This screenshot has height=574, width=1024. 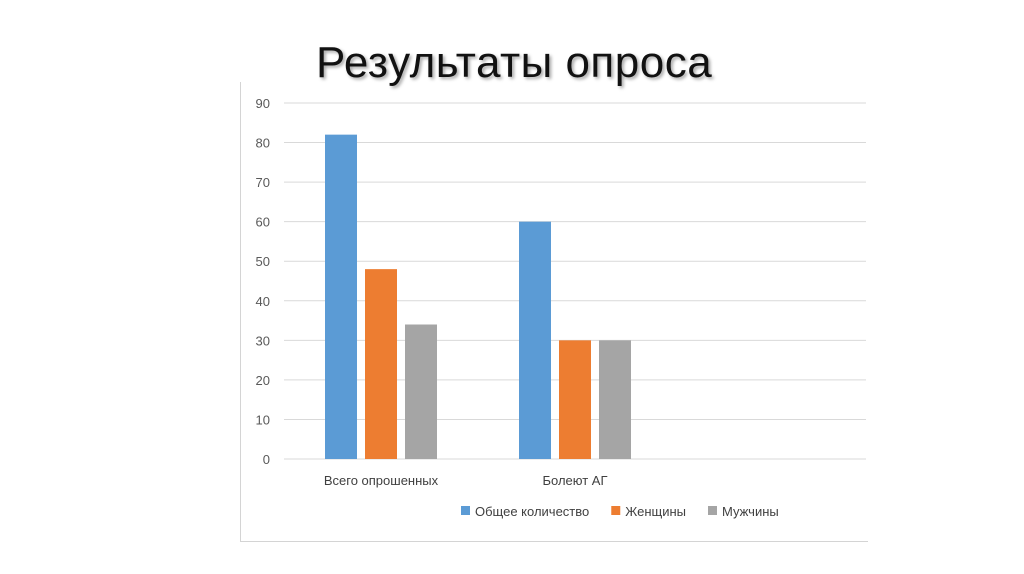 I want to click on legend-label: Общее количество, so click(x=532, y=511).